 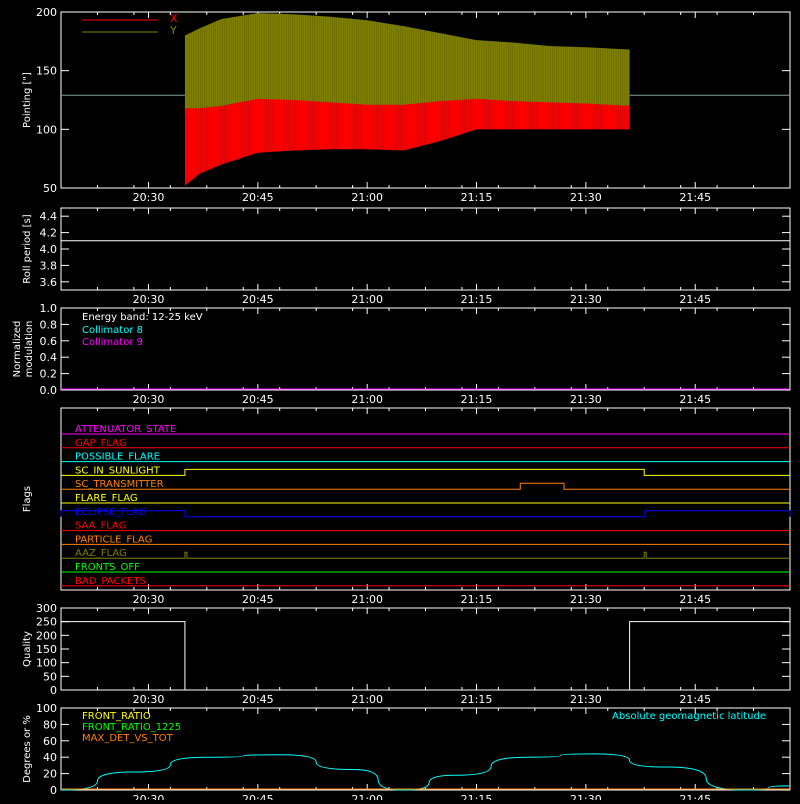 I want to click on flag-label-sc-in-sunlight: SC_IN_SUNLIGHT, so click(x=118, y=470).